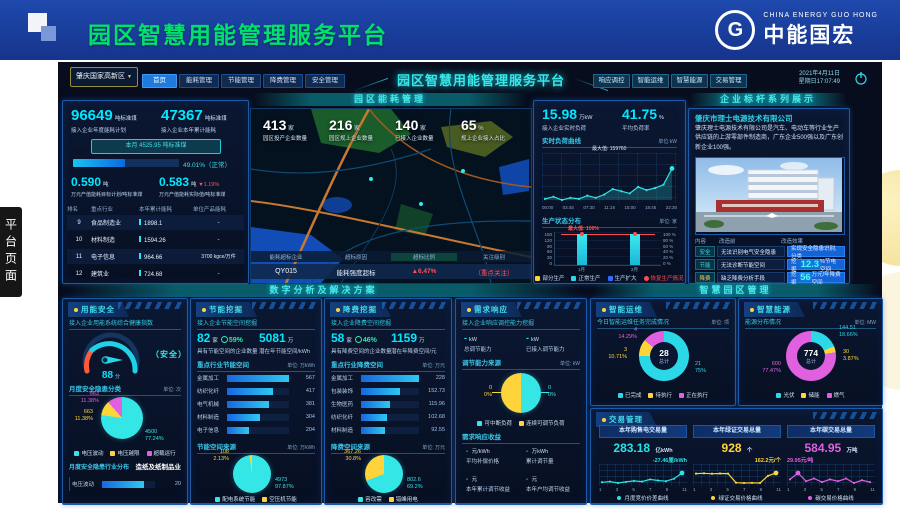 The width and height of the screenshot is (900, 509). What do you see at coordinates (403, 499) in the screenshot?
I see `legend-item: 错峰用电` at bounding box center [403, 499].